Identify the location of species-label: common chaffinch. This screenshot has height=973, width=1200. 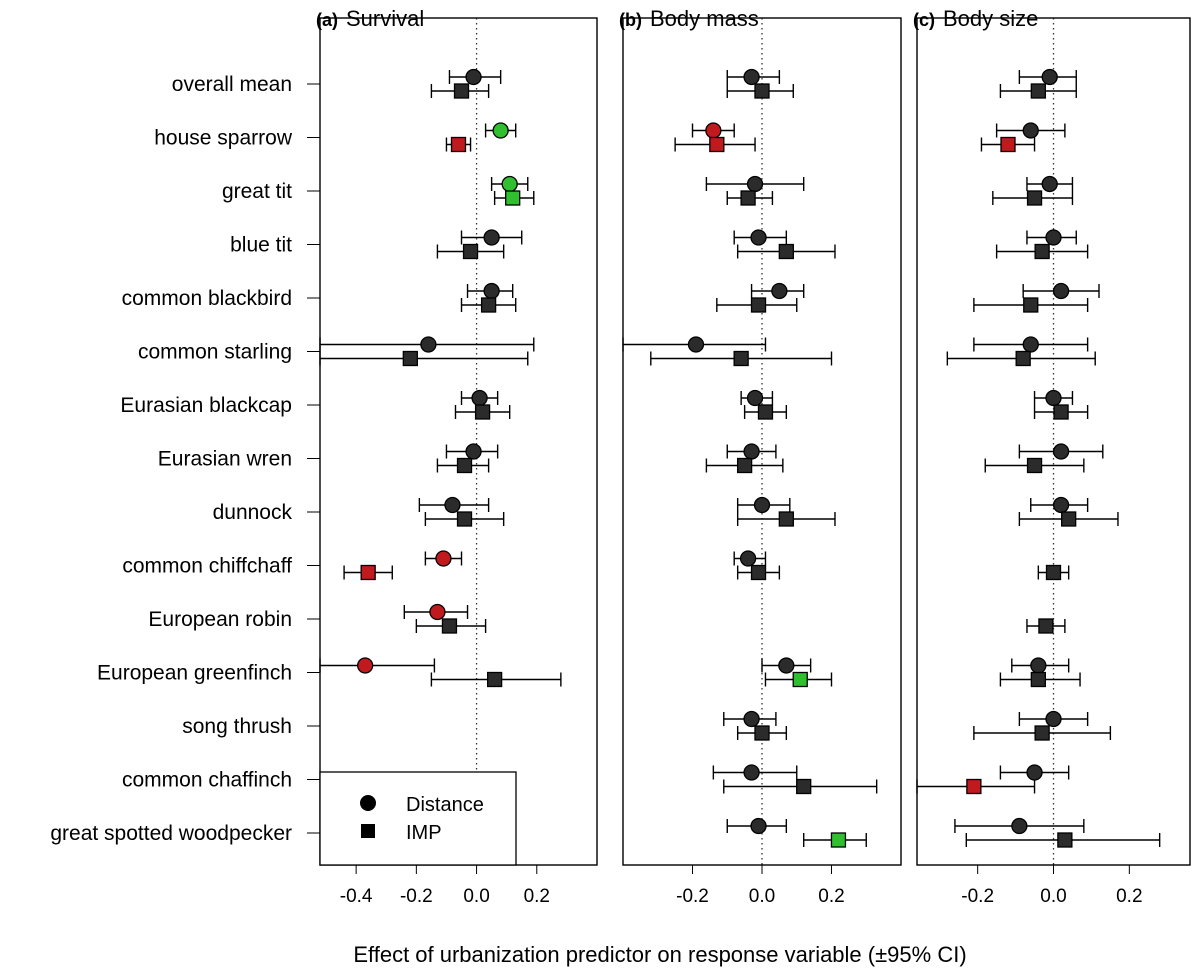
(207, 780).